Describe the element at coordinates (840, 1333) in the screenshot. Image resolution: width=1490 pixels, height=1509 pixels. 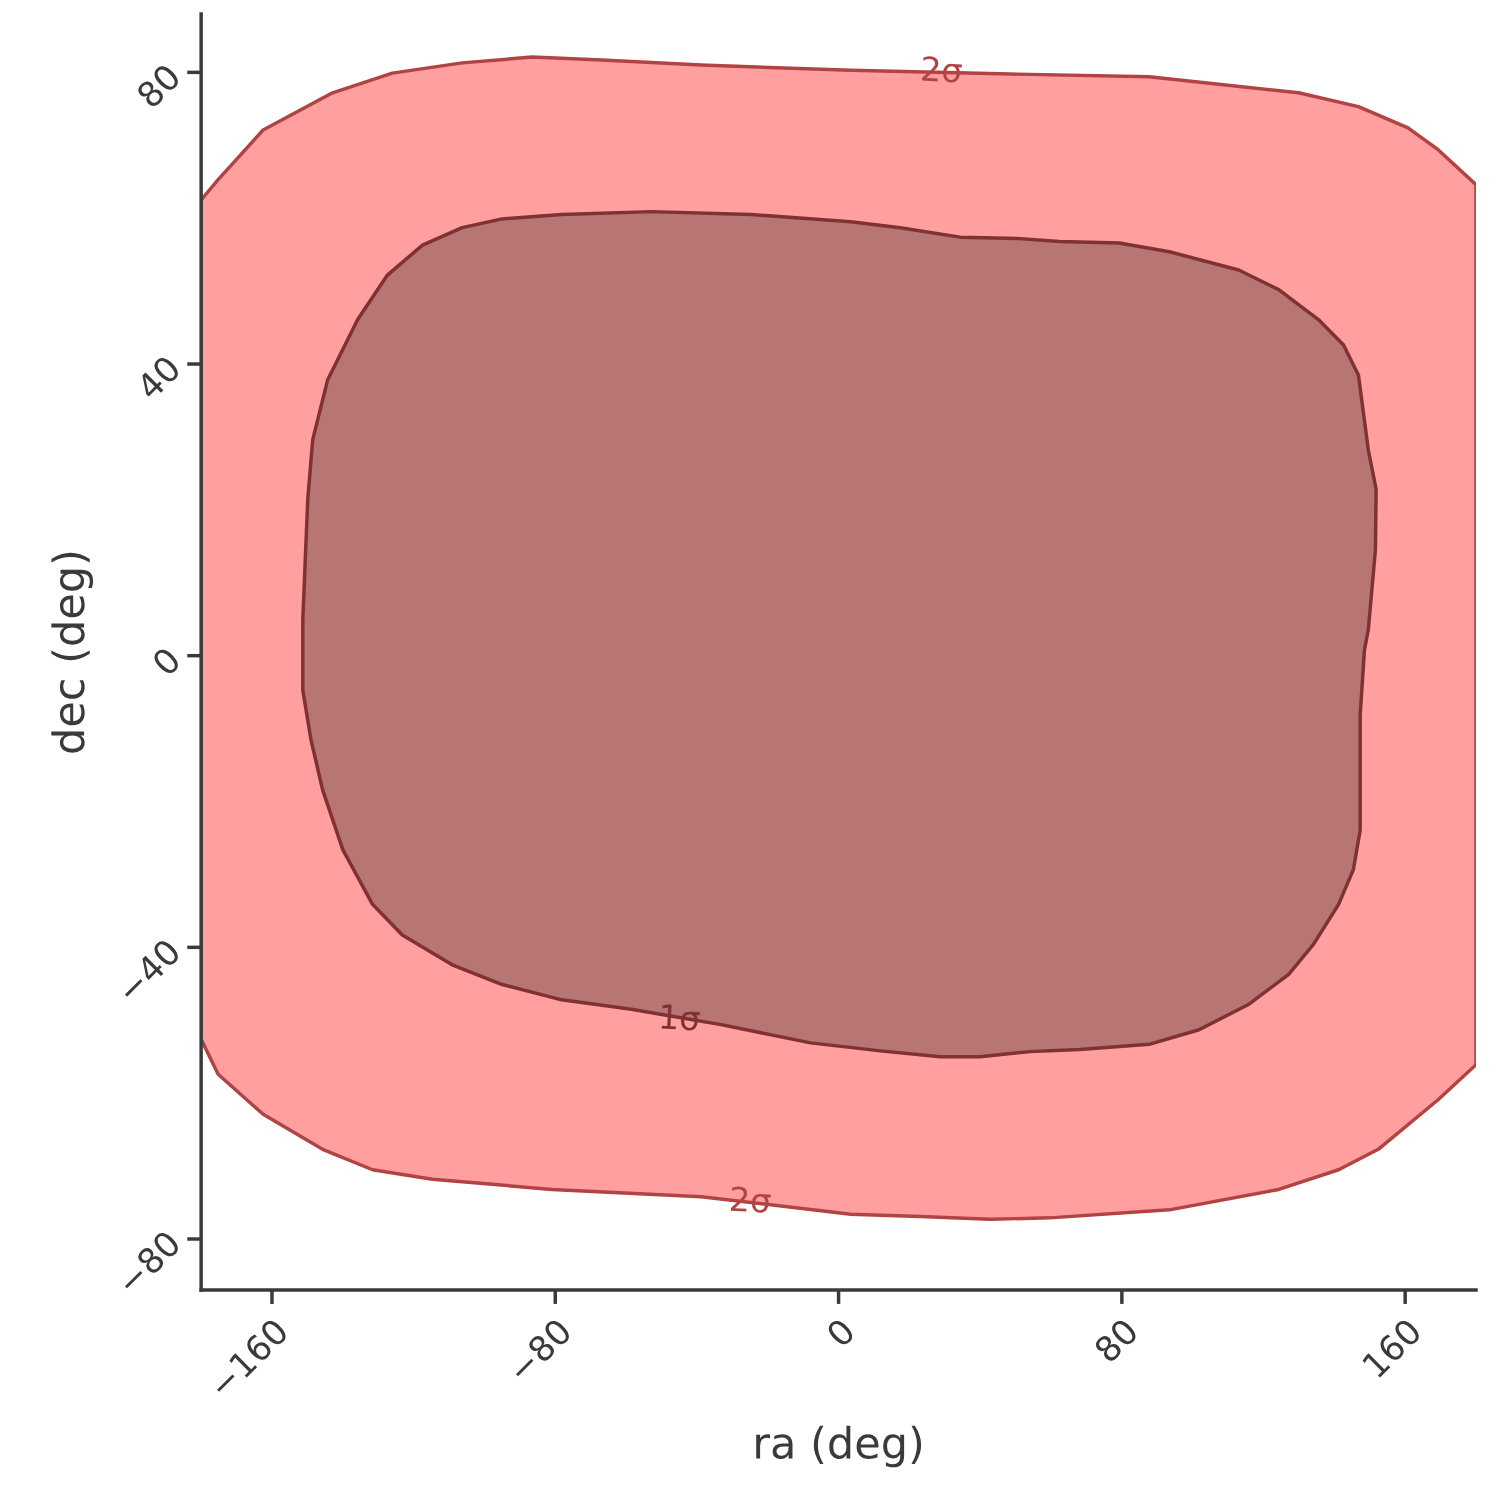
I see `x-tick-label: 0` at that location.